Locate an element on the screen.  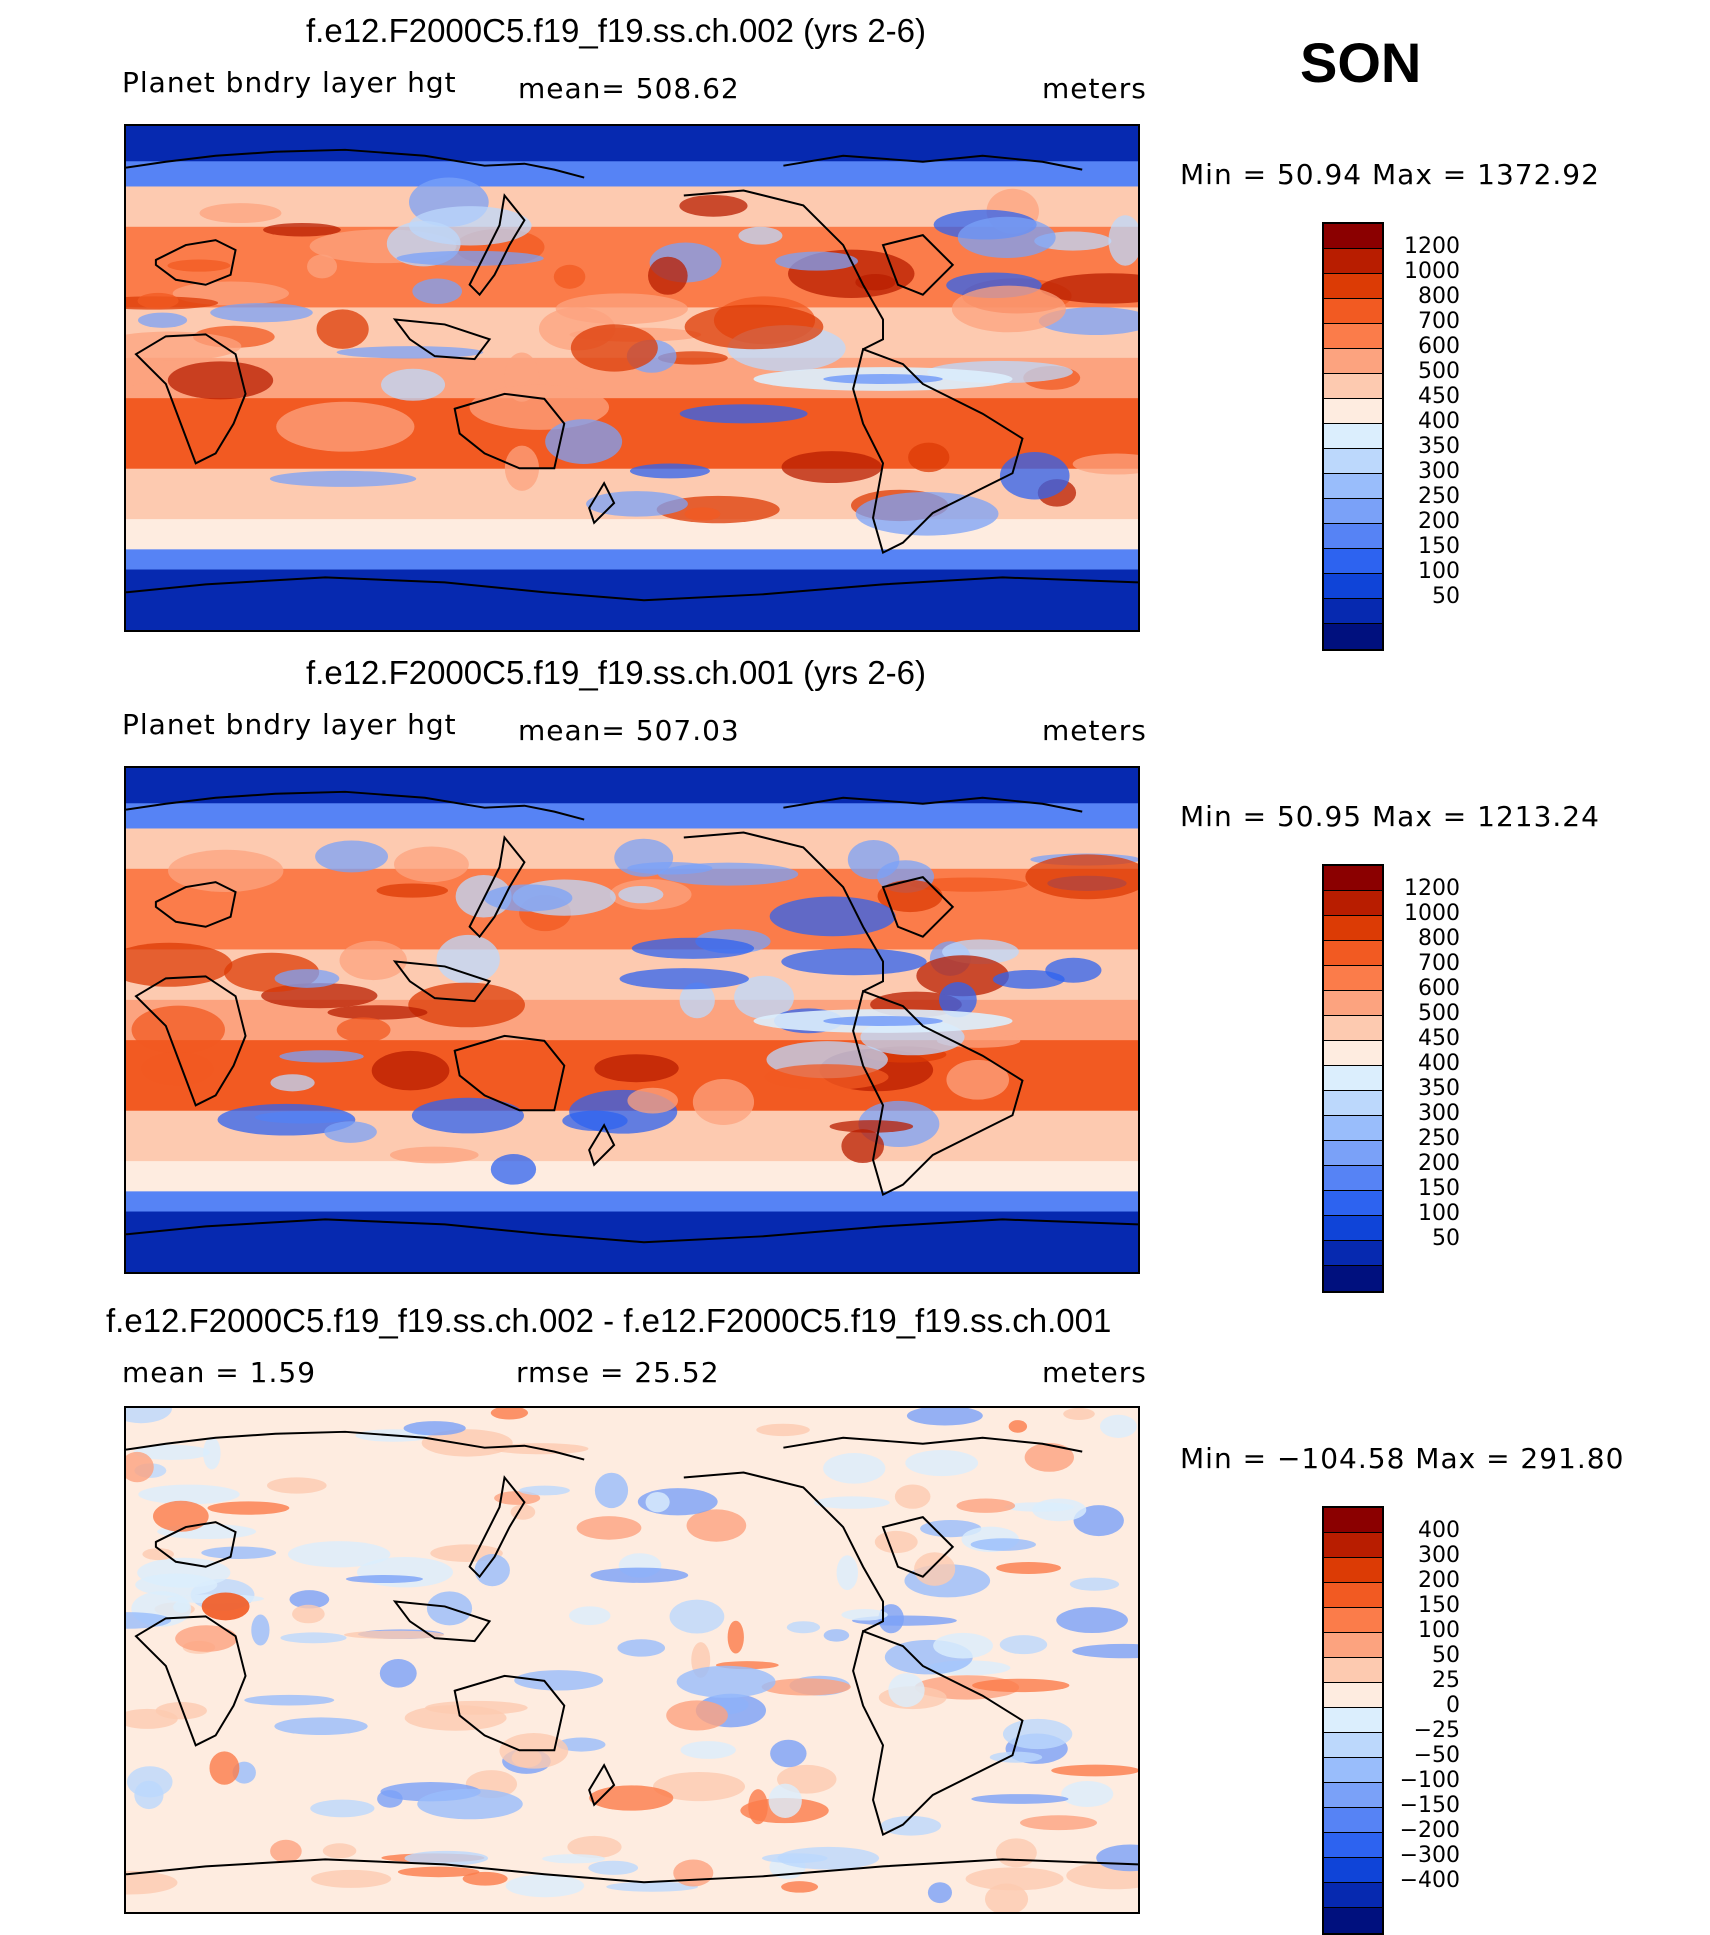
mean-label: mean= 507.03 is located at coordinates (629, 730).